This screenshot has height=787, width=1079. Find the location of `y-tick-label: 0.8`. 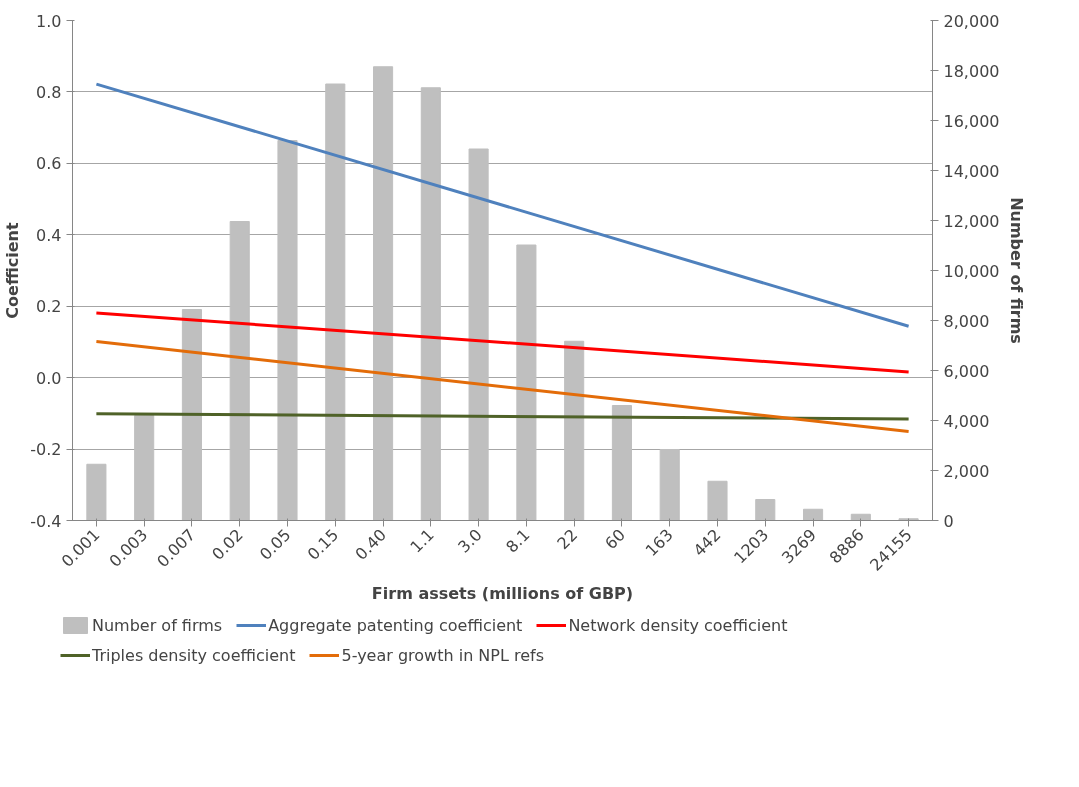

y-tick-label: 0.8 is located at coordinates (49, 92).